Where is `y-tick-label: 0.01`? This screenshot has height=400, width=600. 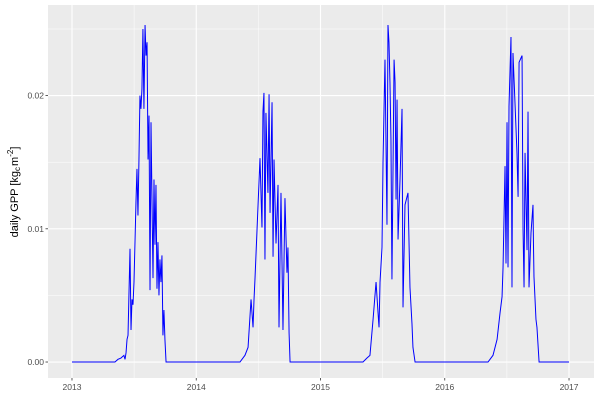 y-tick-label: 0.01 is located at coordinates (35, 229).